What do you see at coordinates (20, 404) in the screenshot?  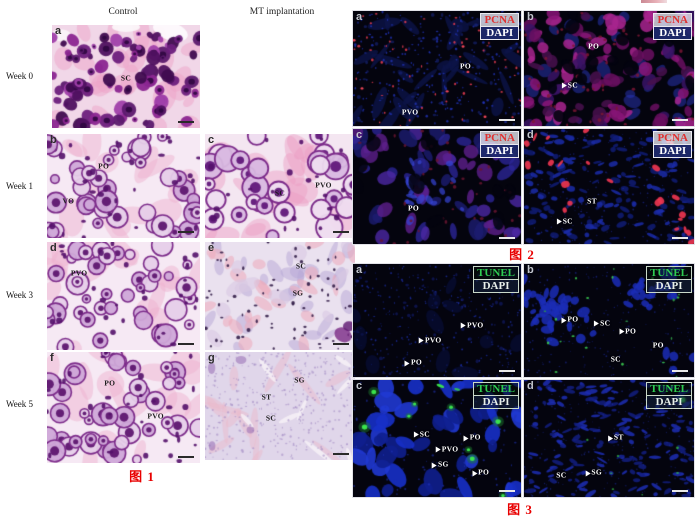 I see `row-label-week-5: Week 5` at bounding box center [20, 404].